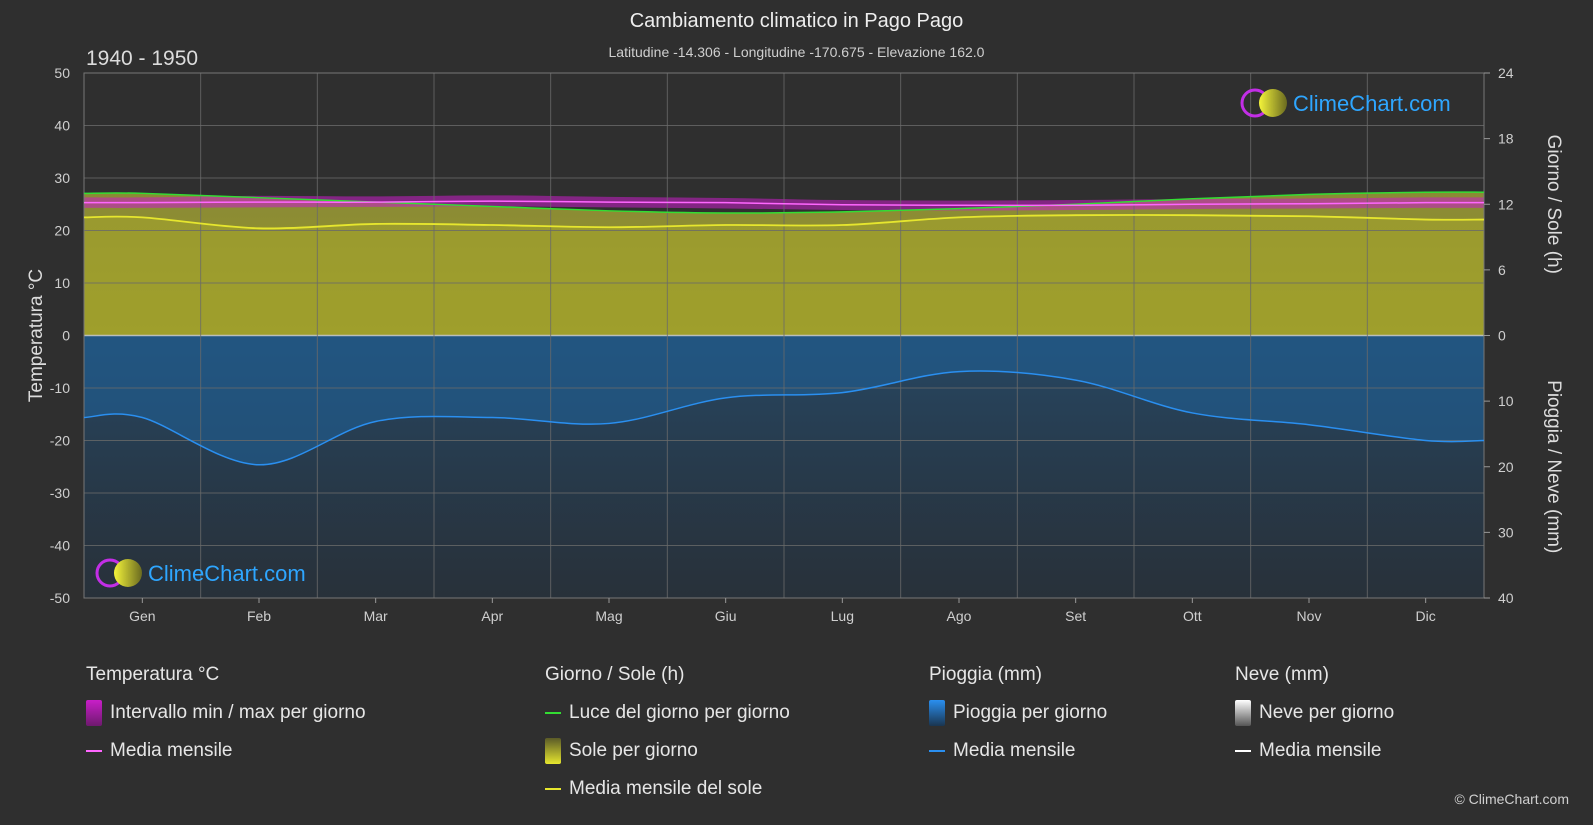  I want to click on legend-item-temp-range: Intervallo min / max per giorno, so click(226, 713).